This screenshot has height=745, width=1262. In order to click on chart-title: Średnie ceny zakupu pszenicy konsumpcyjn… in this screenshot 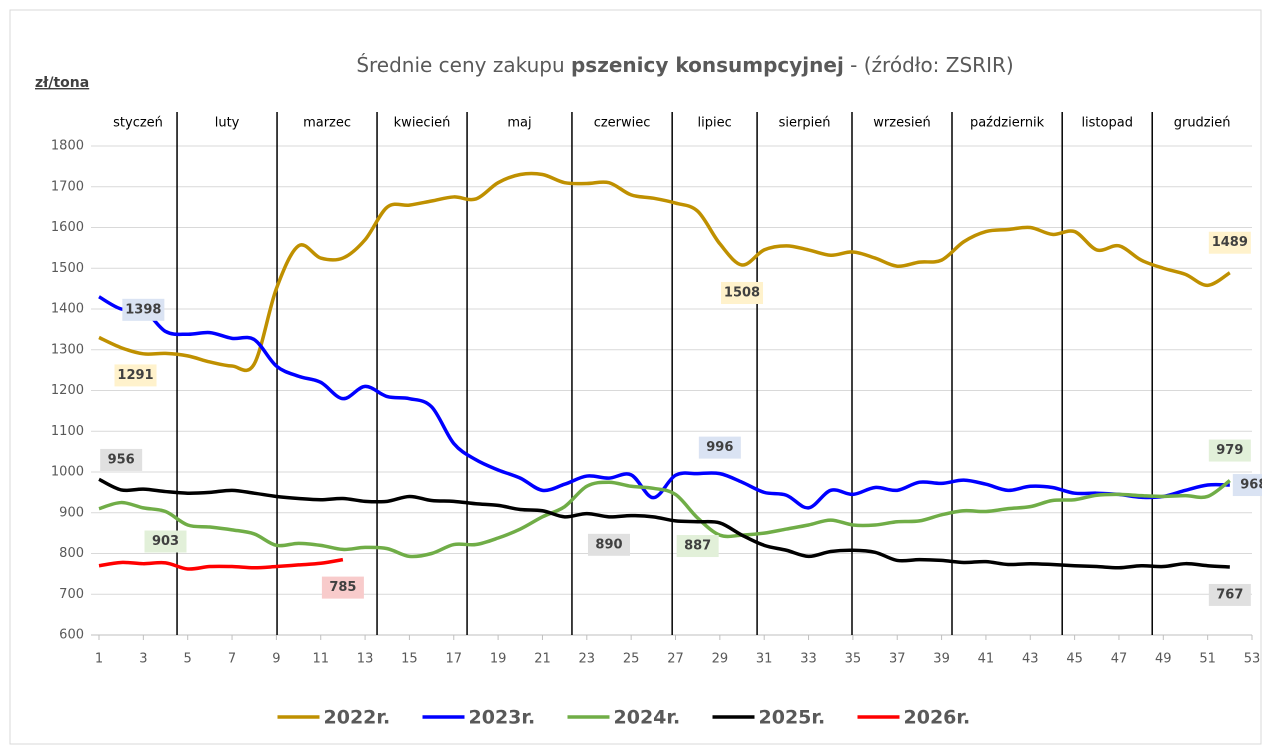, I will do `click(684, 65)`.